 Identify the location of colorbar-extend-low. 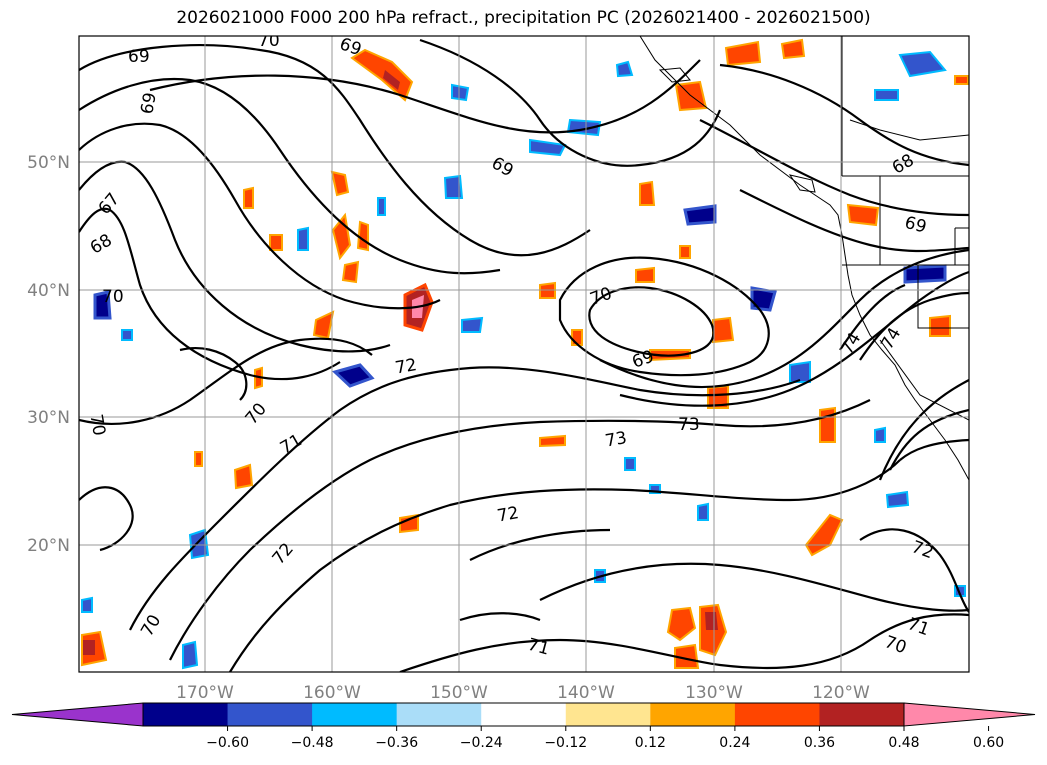
(77, 714).